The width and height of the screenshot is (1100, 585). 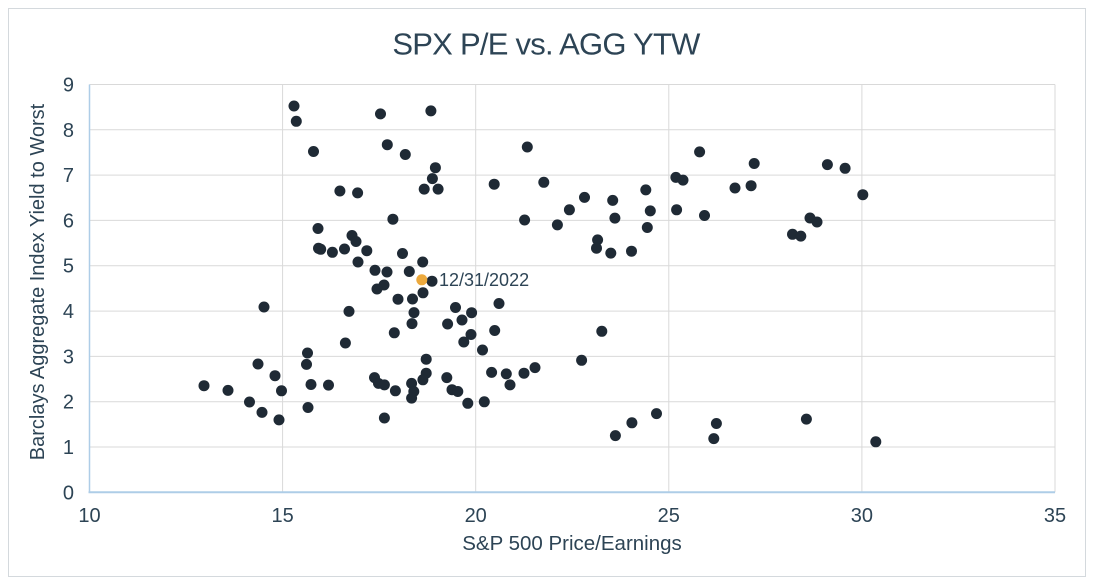 I want to click on svg-text: 35, so click(x=1055, y=516).